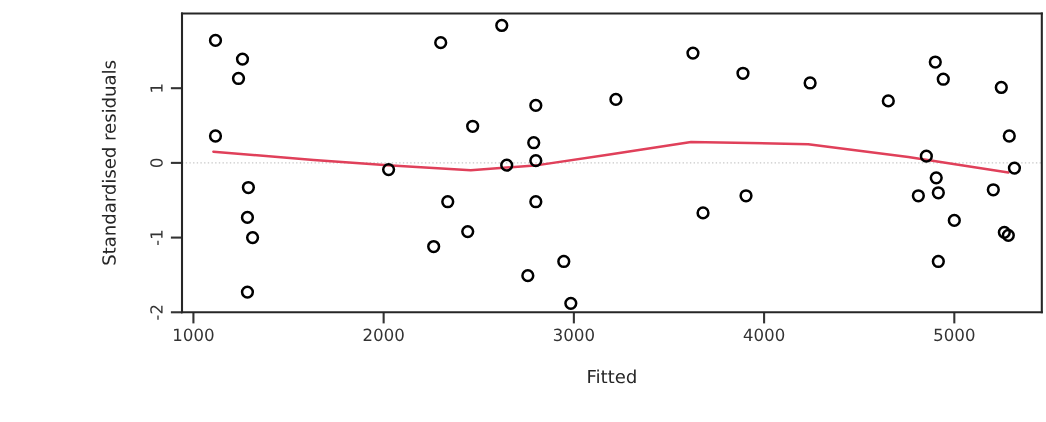 The height and width of the screenshot is (422, 1046). What do you see at coordinates (156, 88) in the screenshot?
I see `y-tick-label: 1` at bounding box center [156, 88].